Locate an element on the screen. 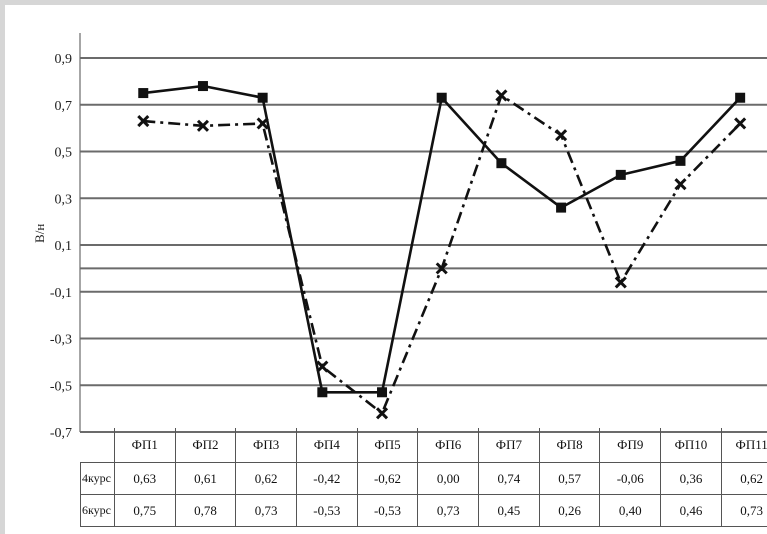 The height and width of the screenshot is (534, 767). data-value-cell: -0,06 is located at coordinates (630, 478).